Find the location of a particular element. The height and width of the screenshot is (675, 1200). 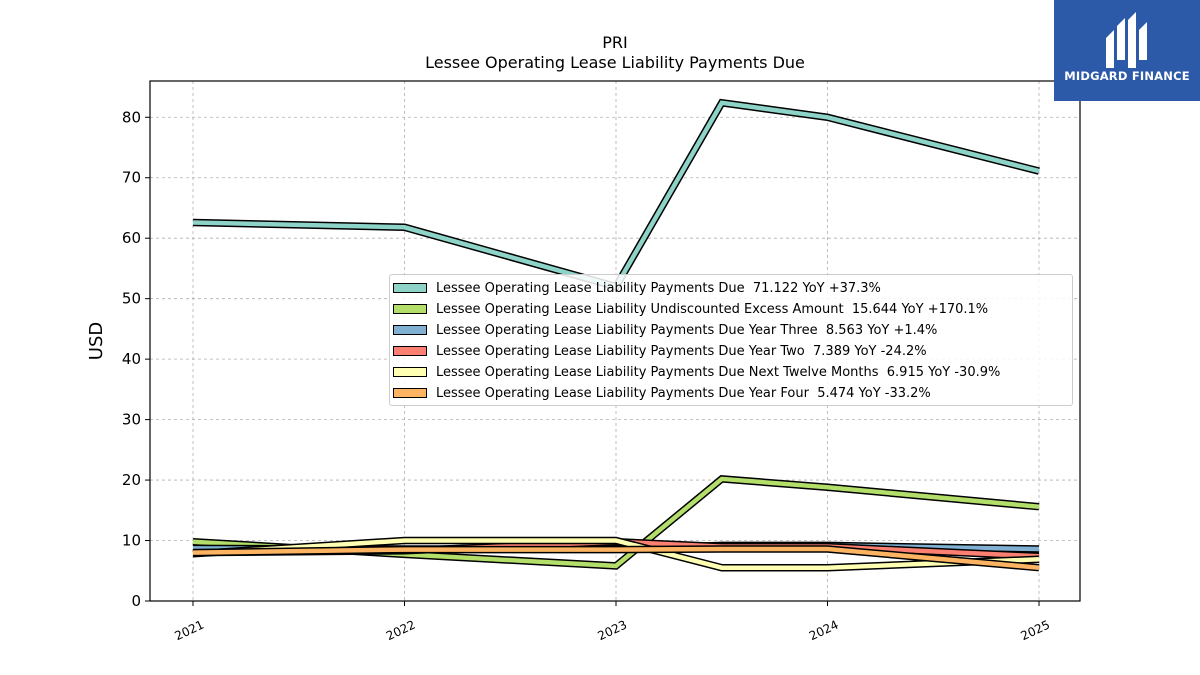

brand-logo: MIDGARD FINANCE is located at coordinates (1127, 50).